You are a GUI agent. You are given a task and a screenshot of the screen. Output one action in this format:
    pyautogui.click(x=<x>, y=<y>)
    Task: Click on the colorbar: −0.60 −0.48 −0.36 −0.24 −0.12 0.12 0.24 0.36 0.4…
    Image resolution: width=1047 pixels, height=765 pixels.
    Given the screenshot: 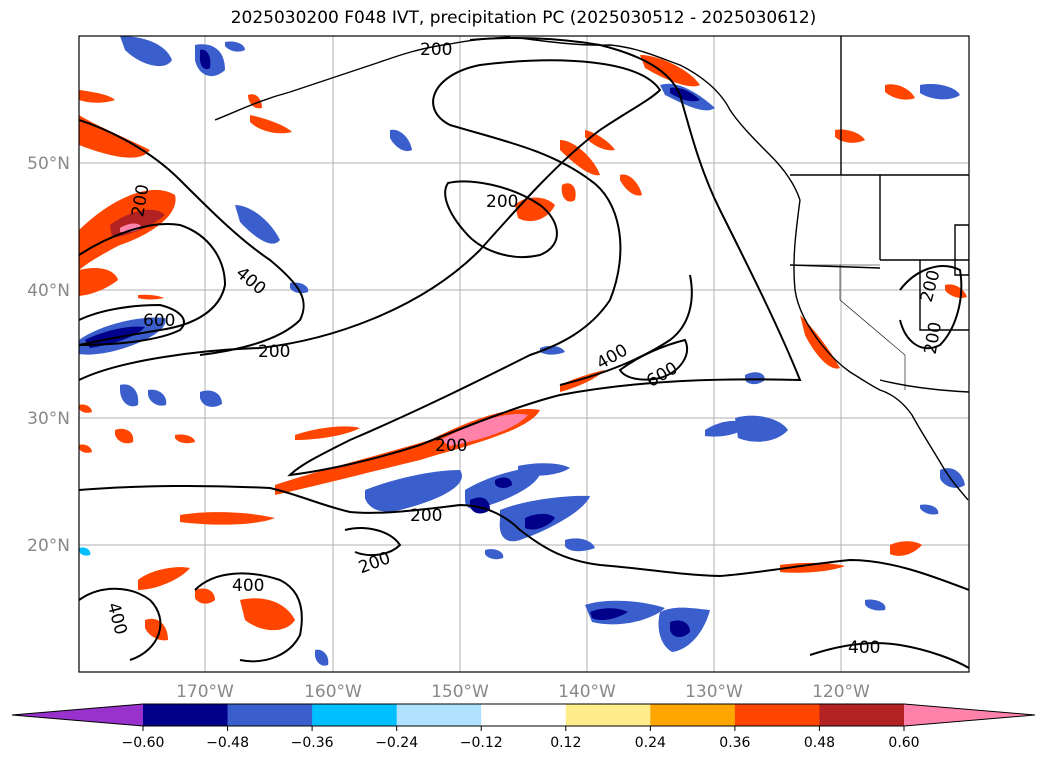 What is the action you would take?
    pyautogui.click(x=523, y=727)
    